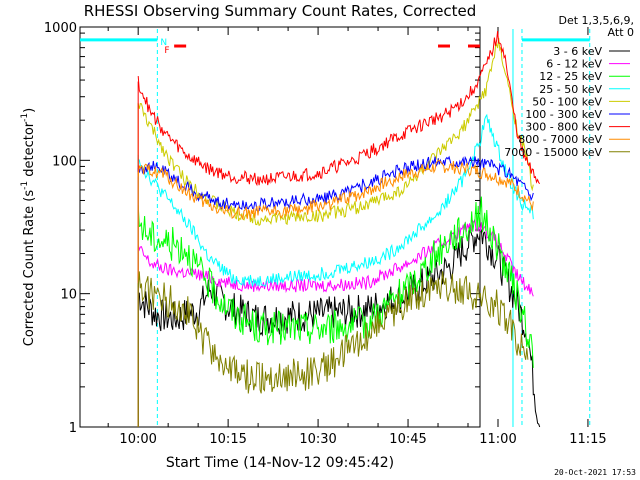 This screenshot has width=640, height=480. What do you see at coordinates (280, 463) in the screenshot?
I see `x-axis-label: Start Time (14-Nov-12 09:45:42)` at bounding box center [280, 463].